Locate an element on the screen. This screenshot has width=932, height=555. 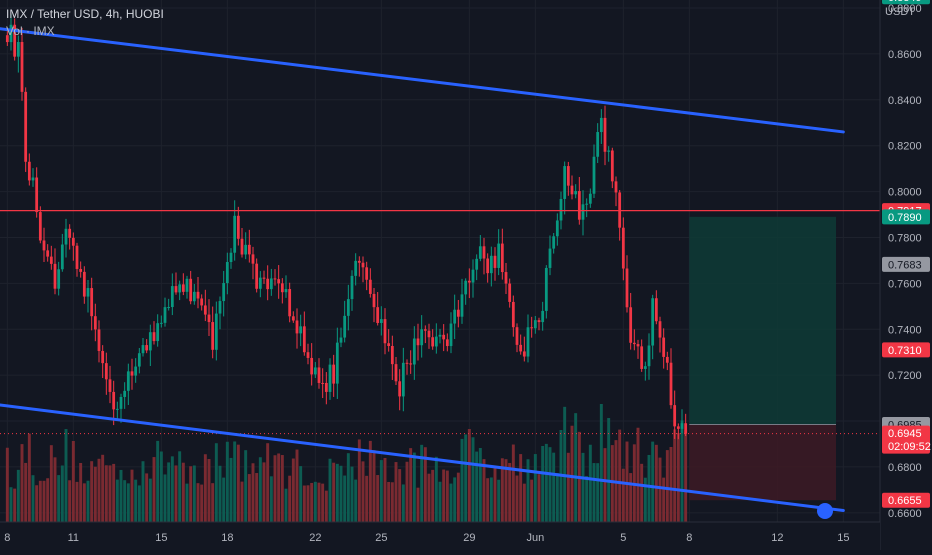
time-tick-label: 11 is located at coordinates (73, 538).